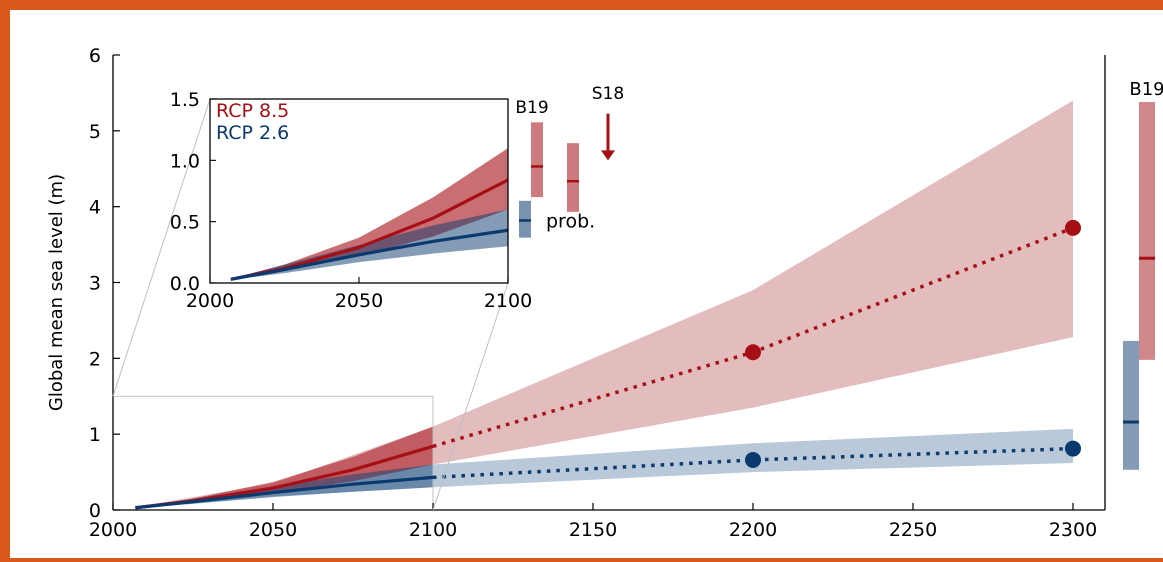 The image size is (1163, 562). Describe the element at coordinates (95, 435) in the screenshot. I see `y-tick-label: 1` at that location.